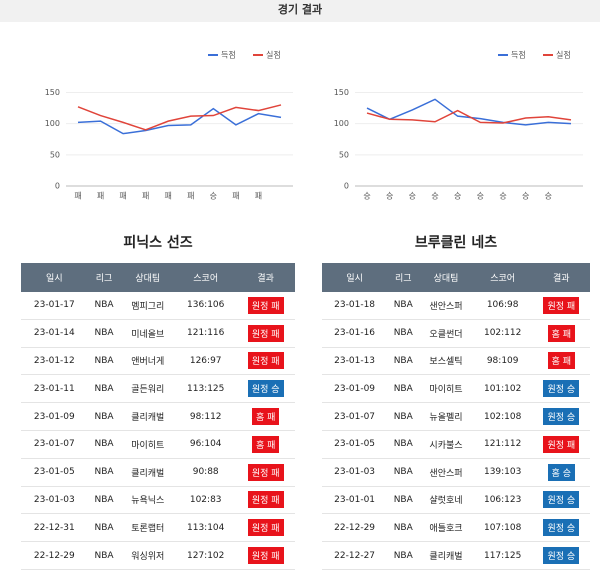 Image resolution: width=600 pixels, height=570 pixels. Describe the element at coordinates (158, 389) in the screenshot. I see `table-row: 23-01-11 NBA 골든워리 113:125 원정 승` at that location.